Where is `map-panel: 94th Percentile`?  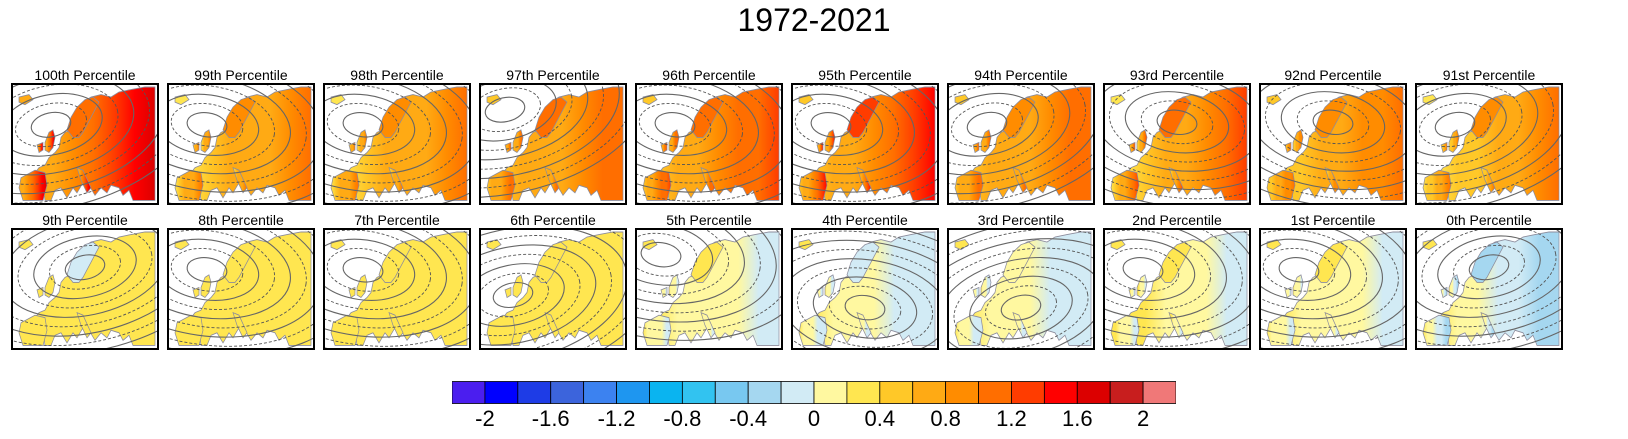
map-panel: 94th Percentile is located at coordinates (1021, 136).